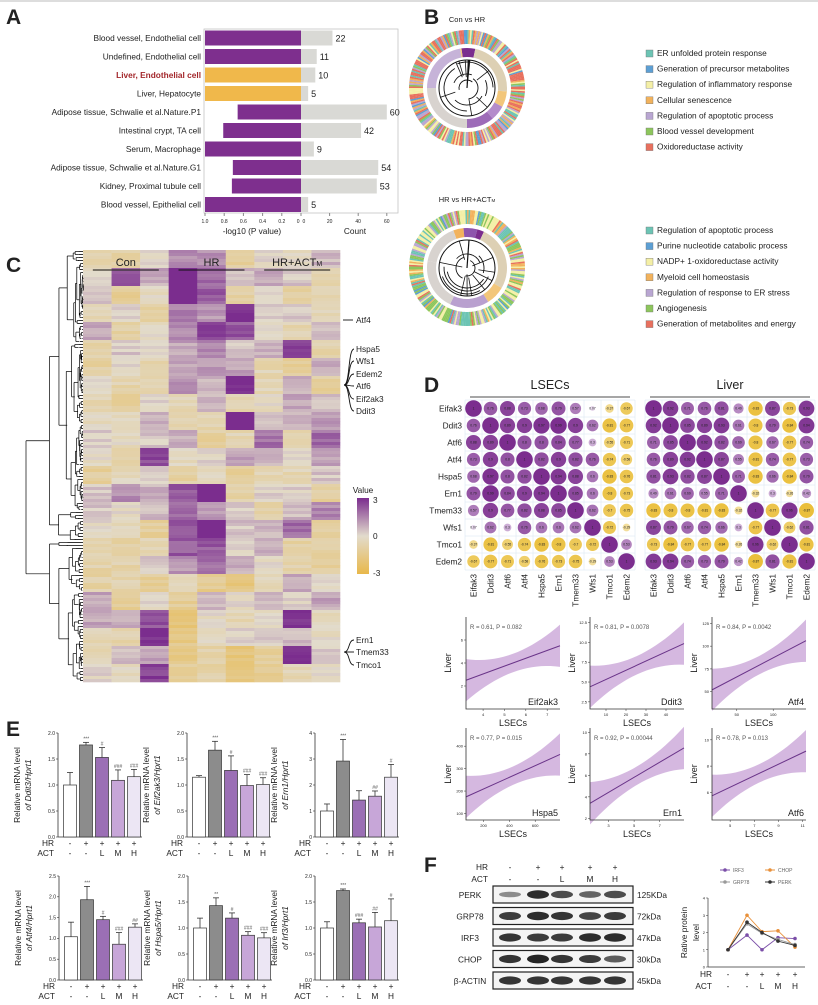 The height and width of the screenshot is (1005, 818). I want to click on column-label: Atf4, so click(525, 581).